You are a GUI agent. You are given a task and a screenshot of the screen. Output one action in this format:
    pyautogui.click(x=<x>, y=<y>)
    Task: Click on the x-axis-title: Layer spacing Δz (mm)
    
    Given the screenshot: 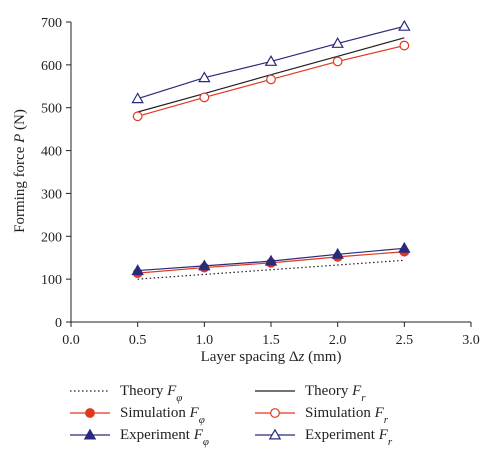 What is the action you would take?
    pyautogui.click(x=271, y=357)
    